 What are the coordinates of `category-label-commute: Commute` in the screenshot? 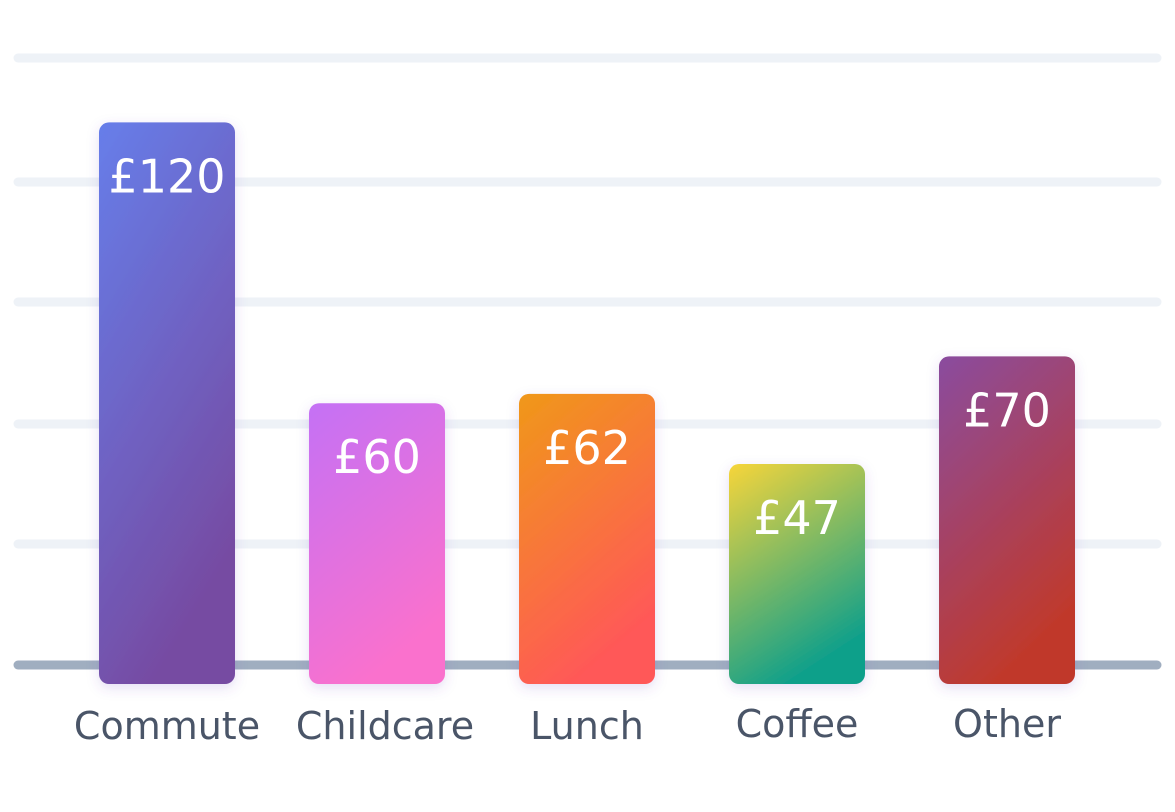 It's located at (167, 726).